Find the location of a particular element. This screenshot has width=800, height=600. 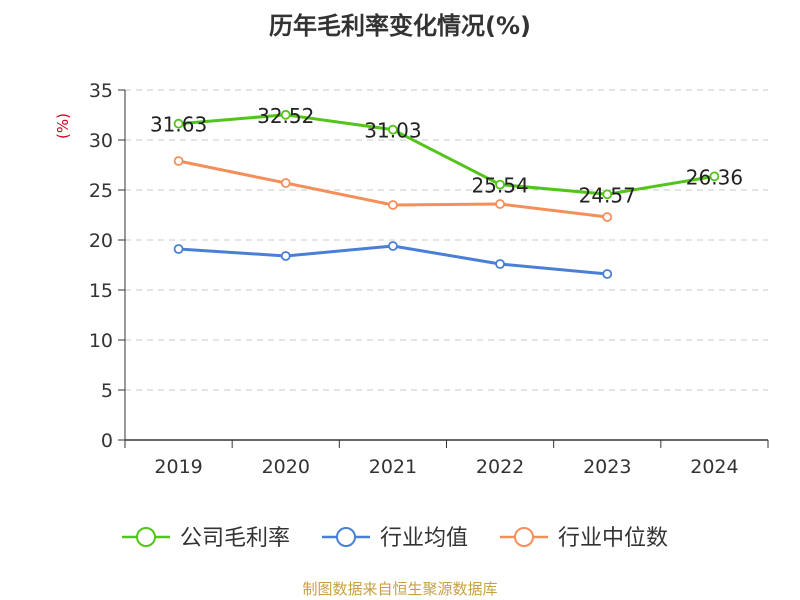

x-tick-label: 2020 is located at coordinates (286, 467).